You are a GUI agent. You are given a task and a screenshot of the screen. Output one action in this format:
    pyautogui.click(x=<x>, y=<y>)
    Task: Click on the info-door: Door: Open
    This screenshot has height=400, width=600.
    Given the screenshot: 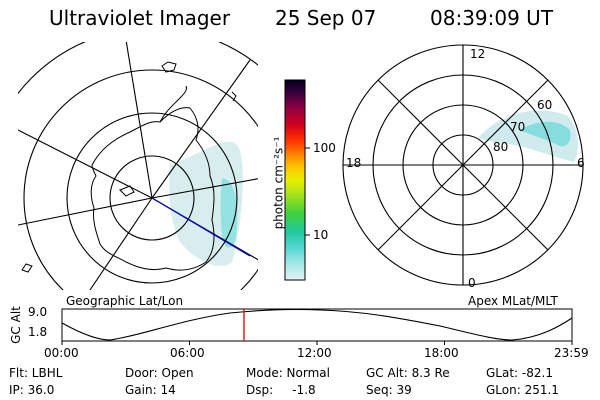 What is the action you would take?
    pyautogui.click(x=159, y=373)
    